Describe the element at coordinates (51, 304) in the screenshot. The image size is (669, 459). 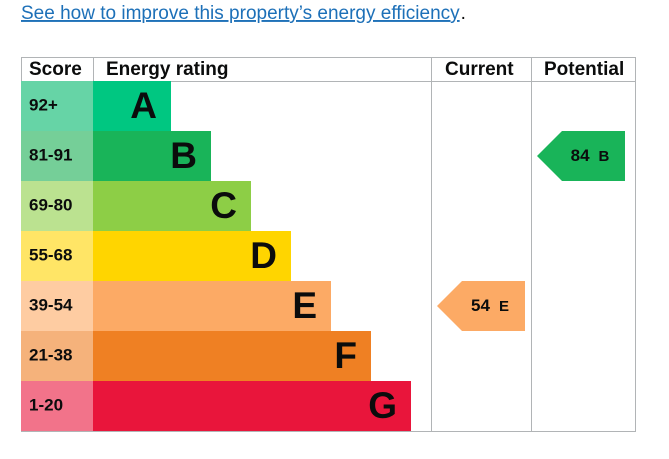
I see `score-range: 39-54` at that location.